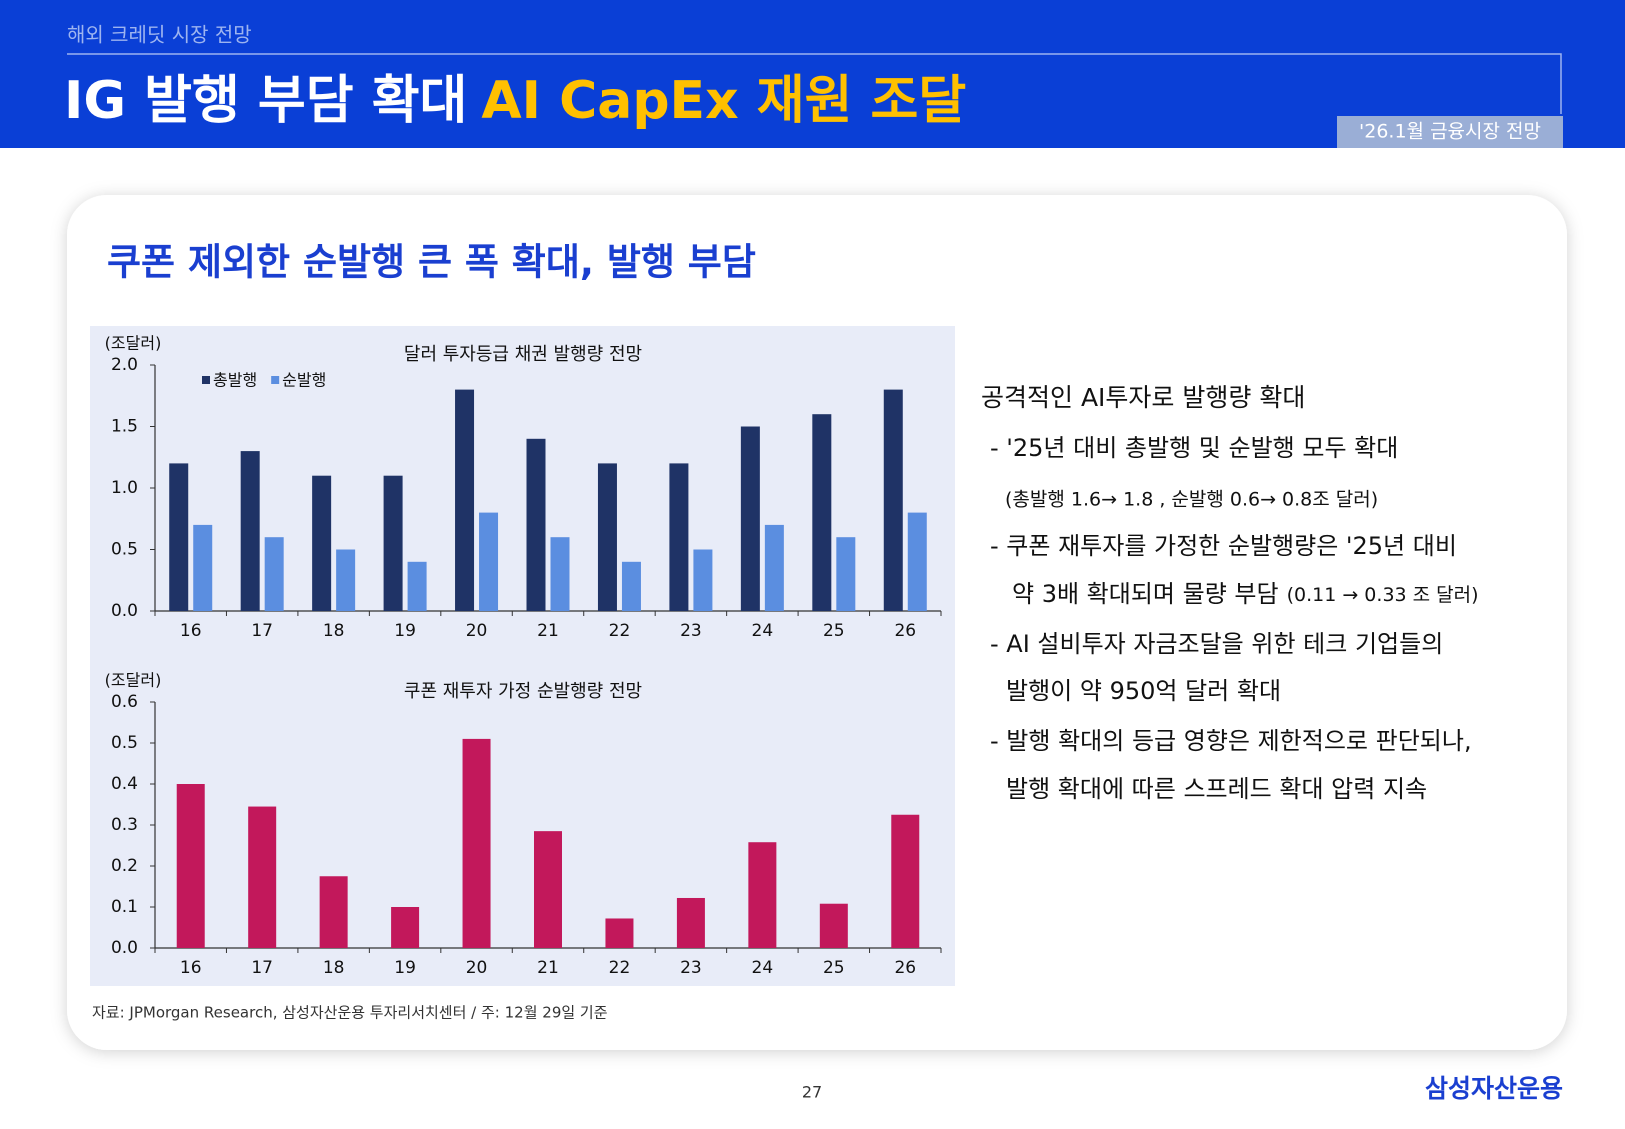 This screenshot has width=1625, height=1129. Describe the element at coordinates (1194, 448) in the screenshot. I see `commentary-line: - '25년 대비 총발행 및 순발행 모두 확대` at that location.